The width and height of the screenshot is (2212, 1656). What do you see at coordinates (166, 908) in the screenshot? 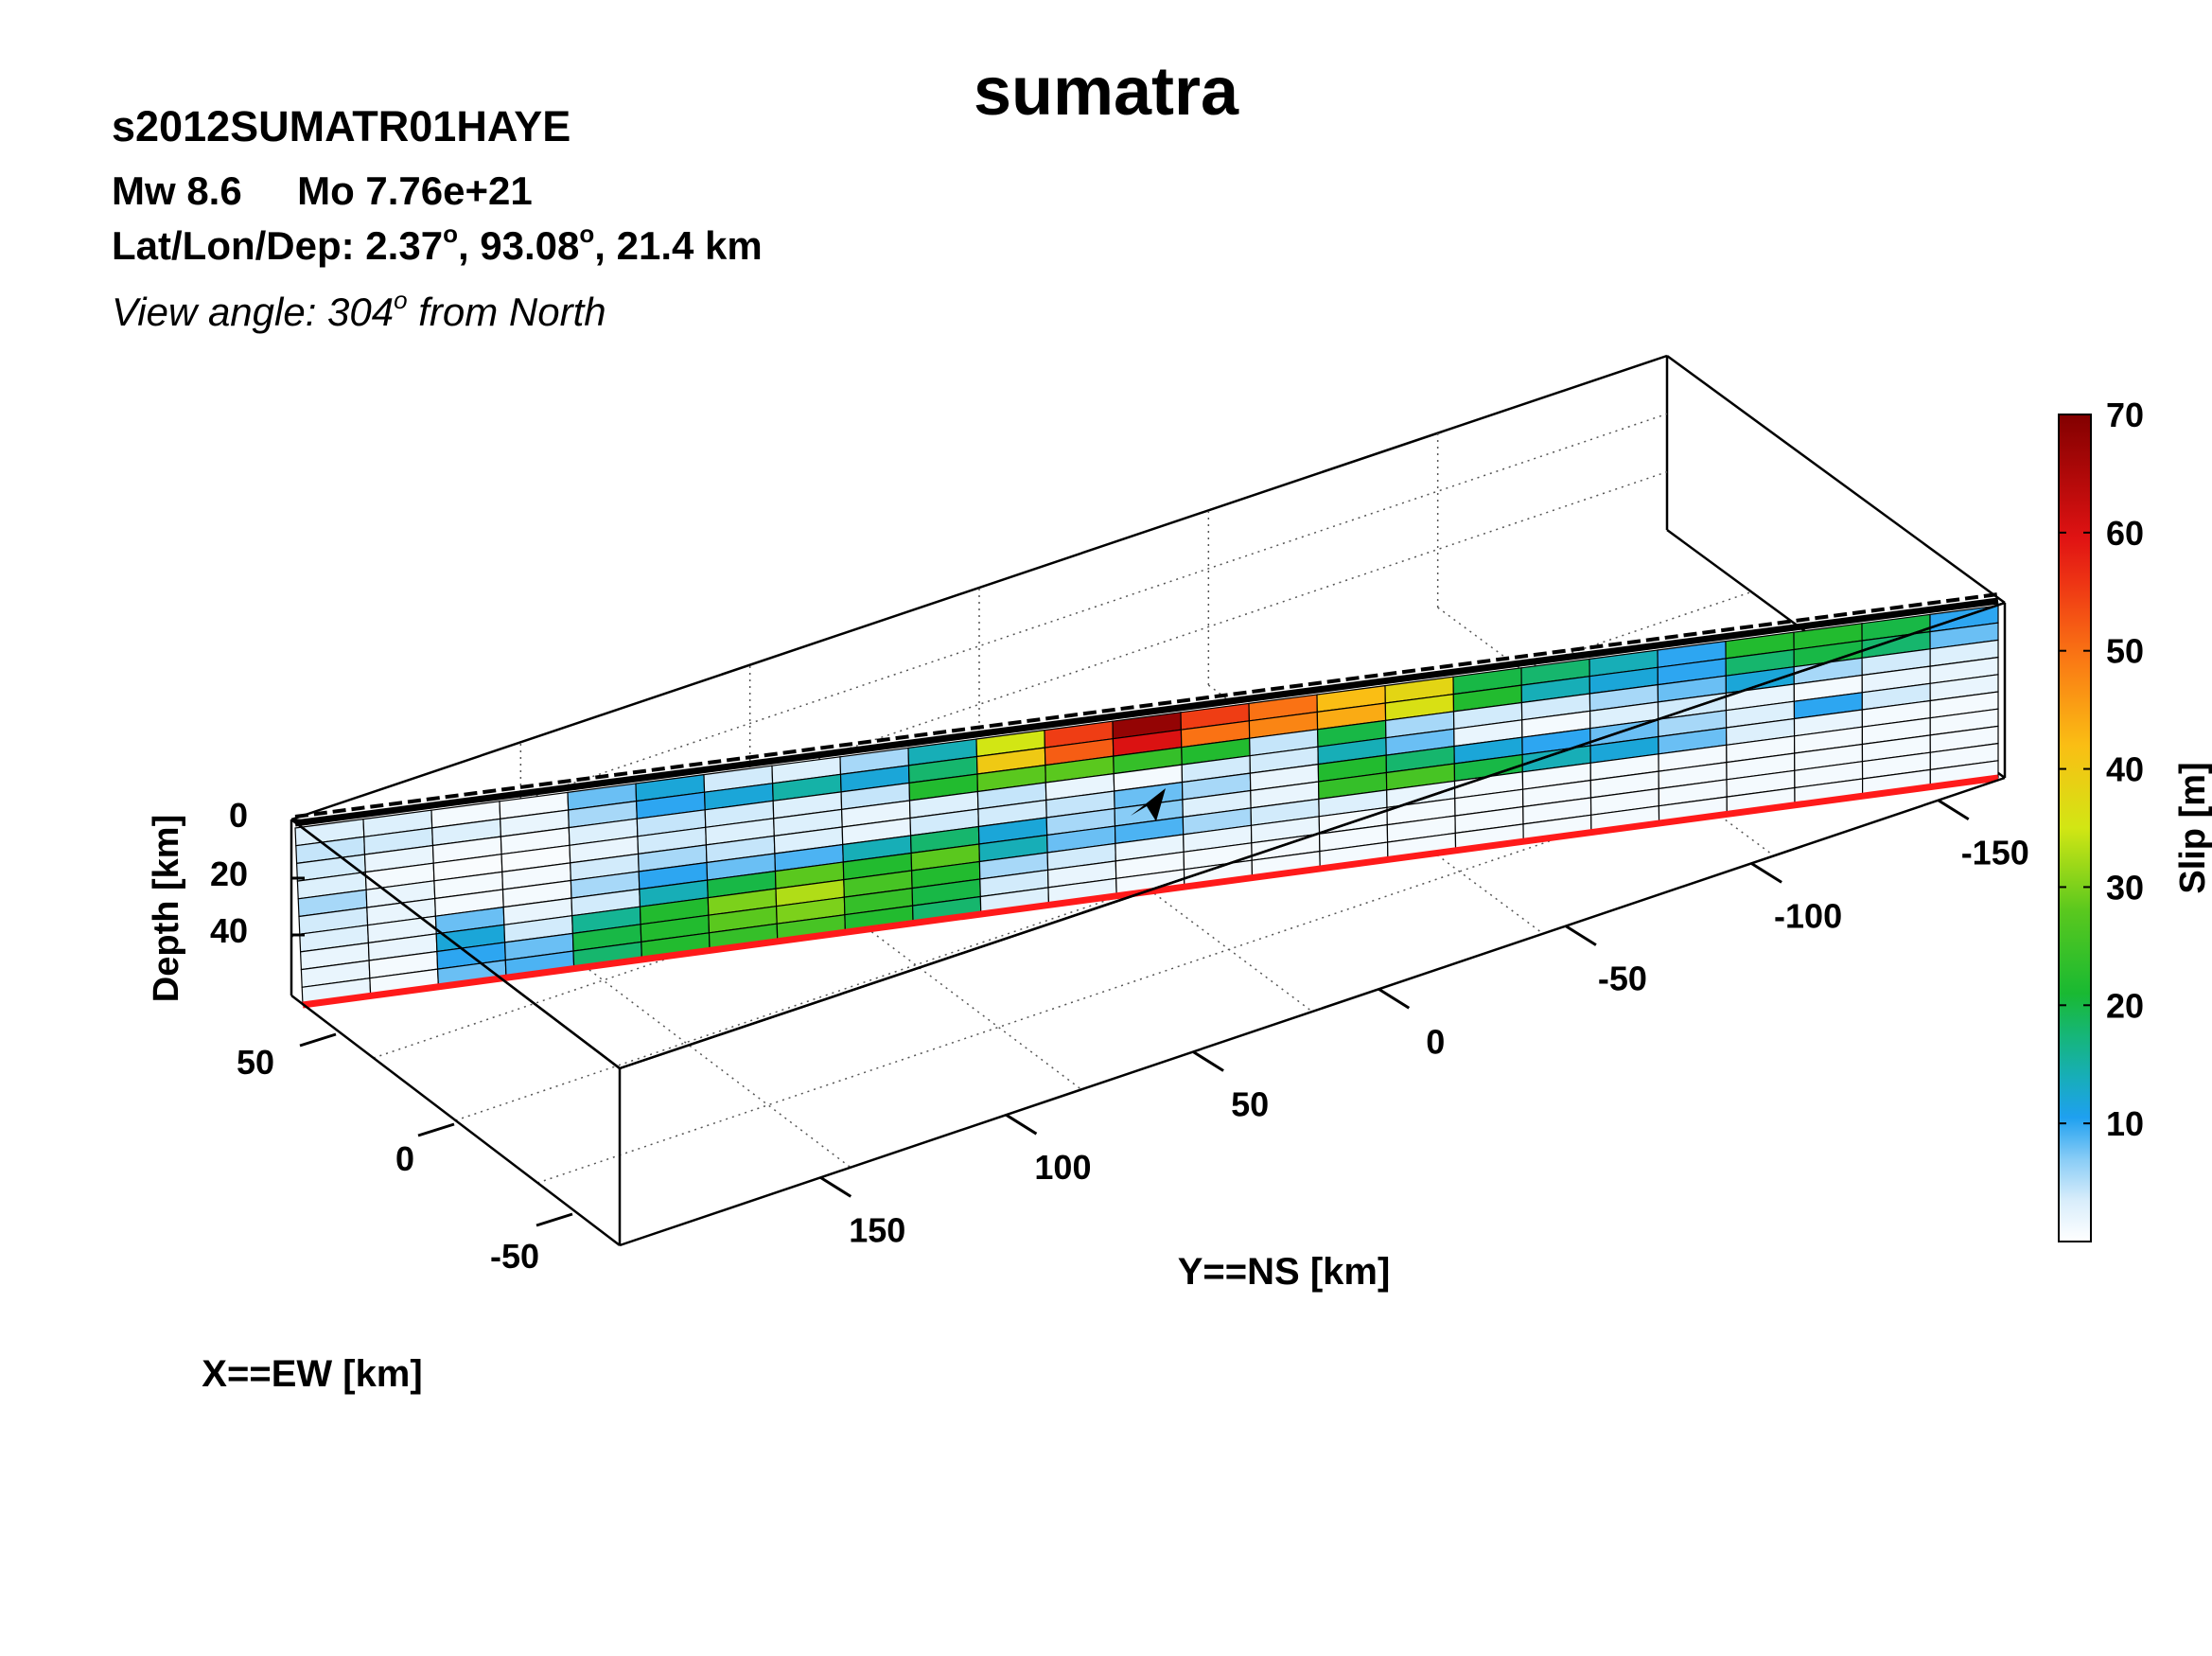
I see `z-axis-label: Depth [km]` at bounding box center [166, 908].